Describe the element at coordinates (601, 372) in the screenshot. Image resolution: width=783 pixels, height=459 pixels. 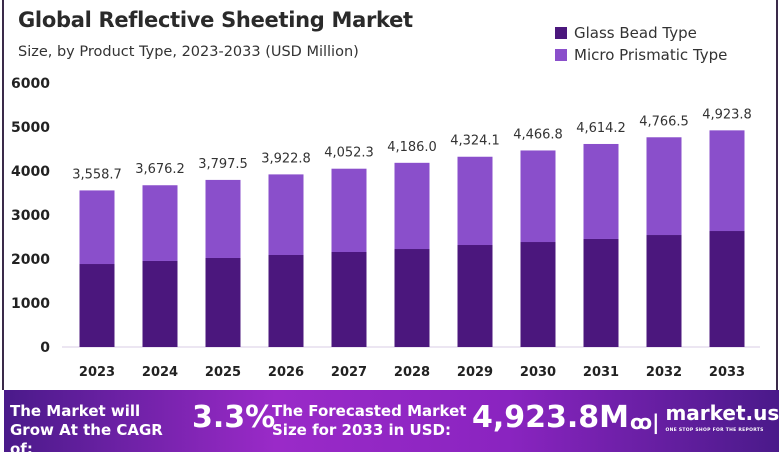
I see `x-tick-label: 2031` at that location.